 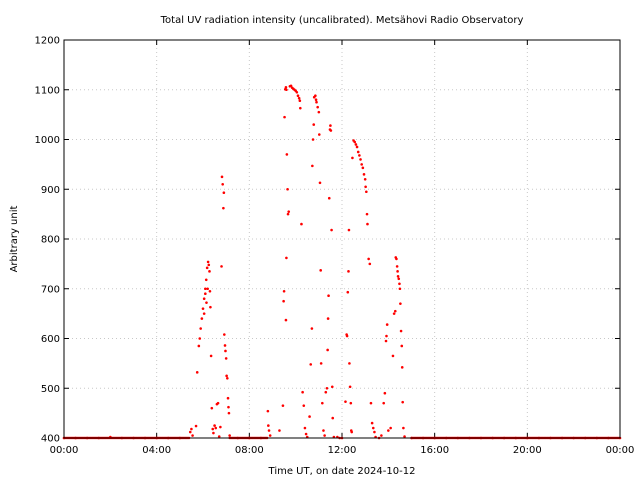 I want to click on y-tick-label: 700, so click(x=50, y=289).